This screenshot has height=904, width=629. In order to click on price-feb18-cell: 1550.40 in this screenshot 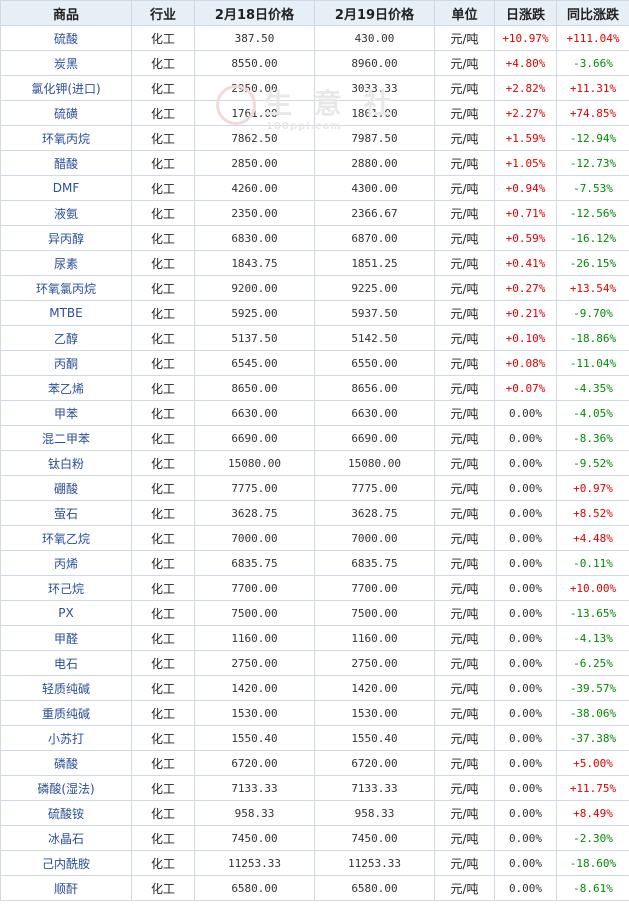, I will do `click(254, 738)`.